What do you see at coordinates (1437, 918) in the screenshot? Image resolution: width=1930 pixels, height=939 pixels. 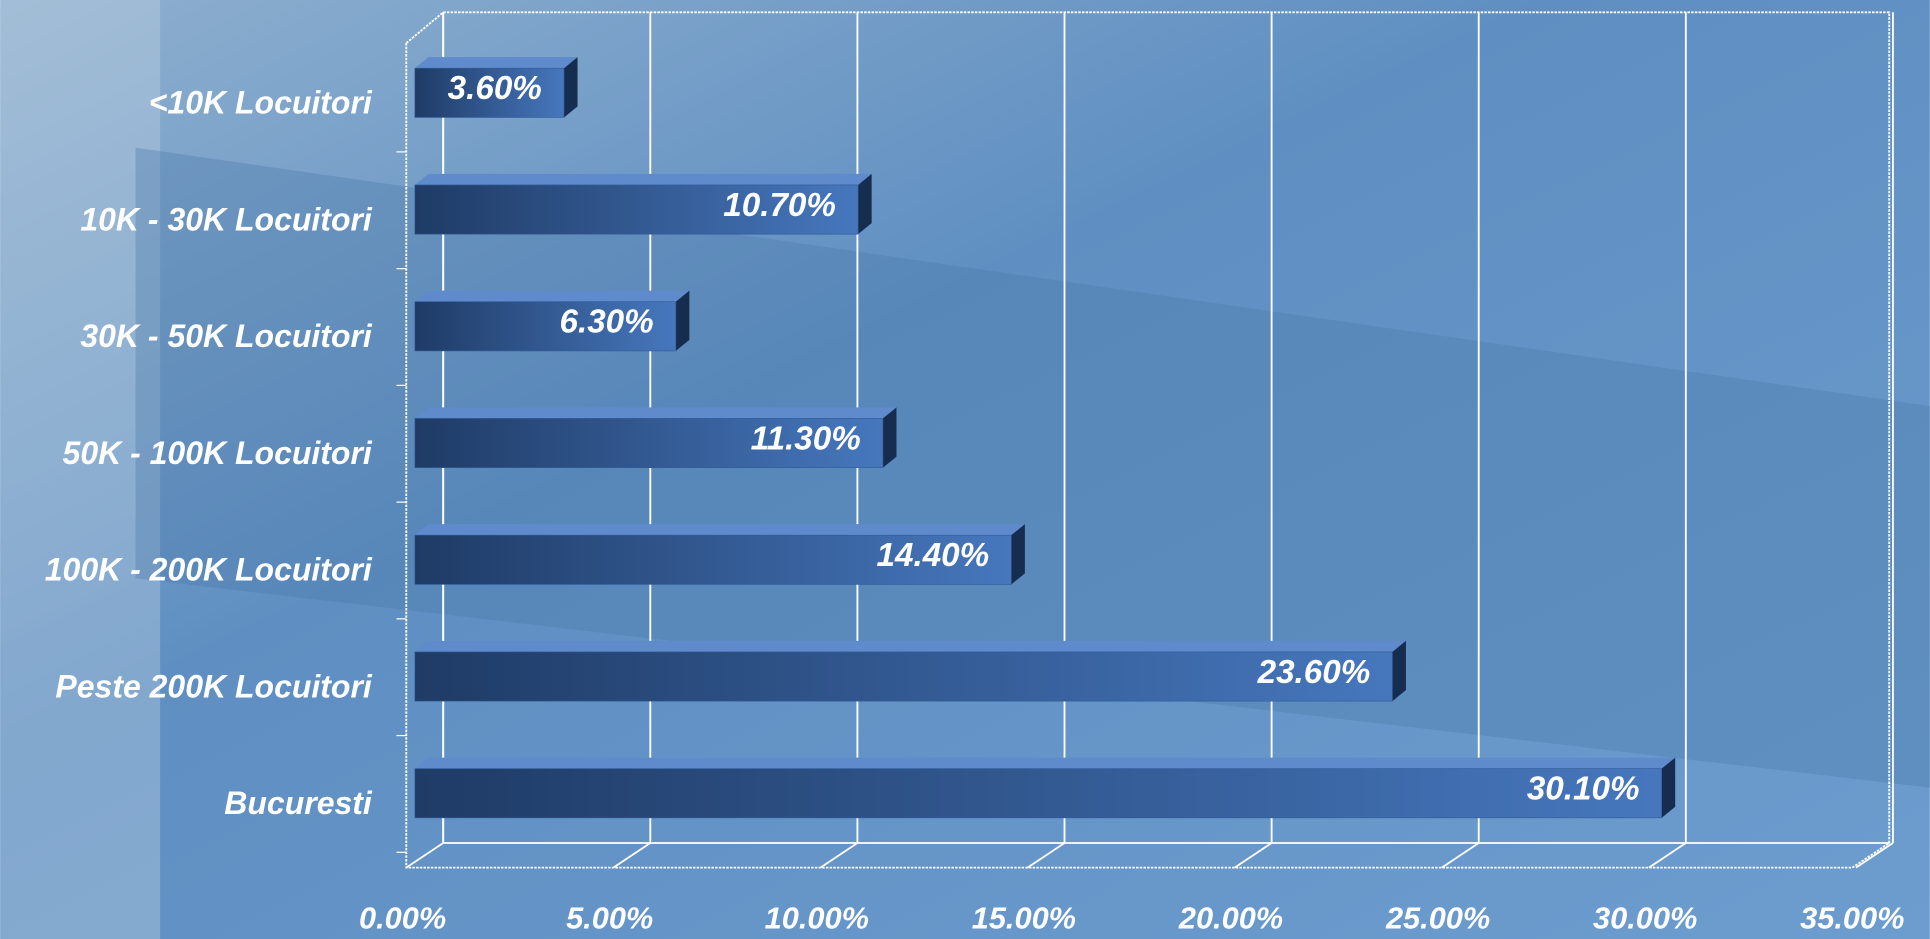 I see `x-tick-label: 25.00%` at bounding box center [1437, 918].